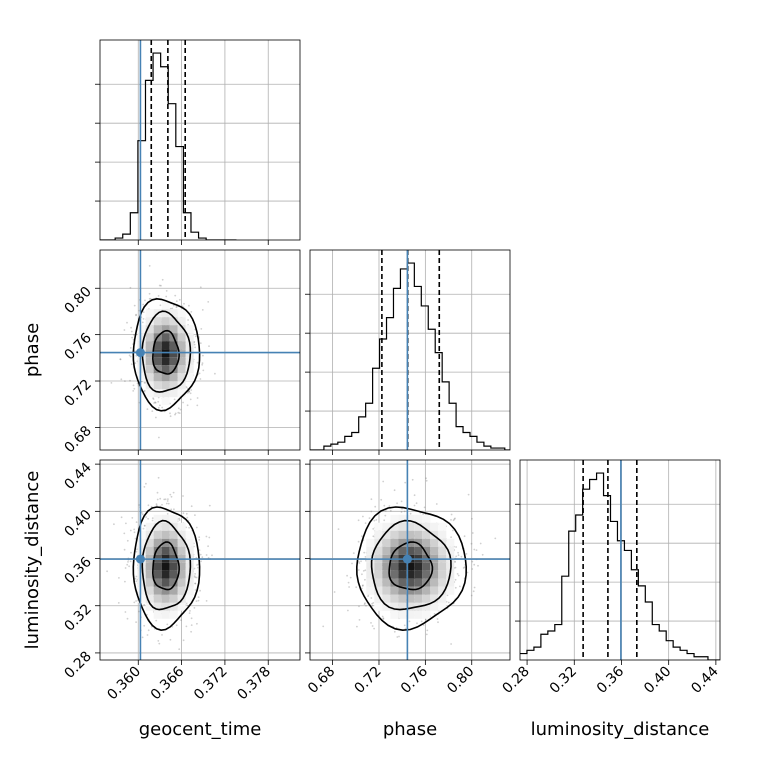 This screenshot has width=760, height=760. I want to click on x-tick-label: 0.360, so click(124, 684).